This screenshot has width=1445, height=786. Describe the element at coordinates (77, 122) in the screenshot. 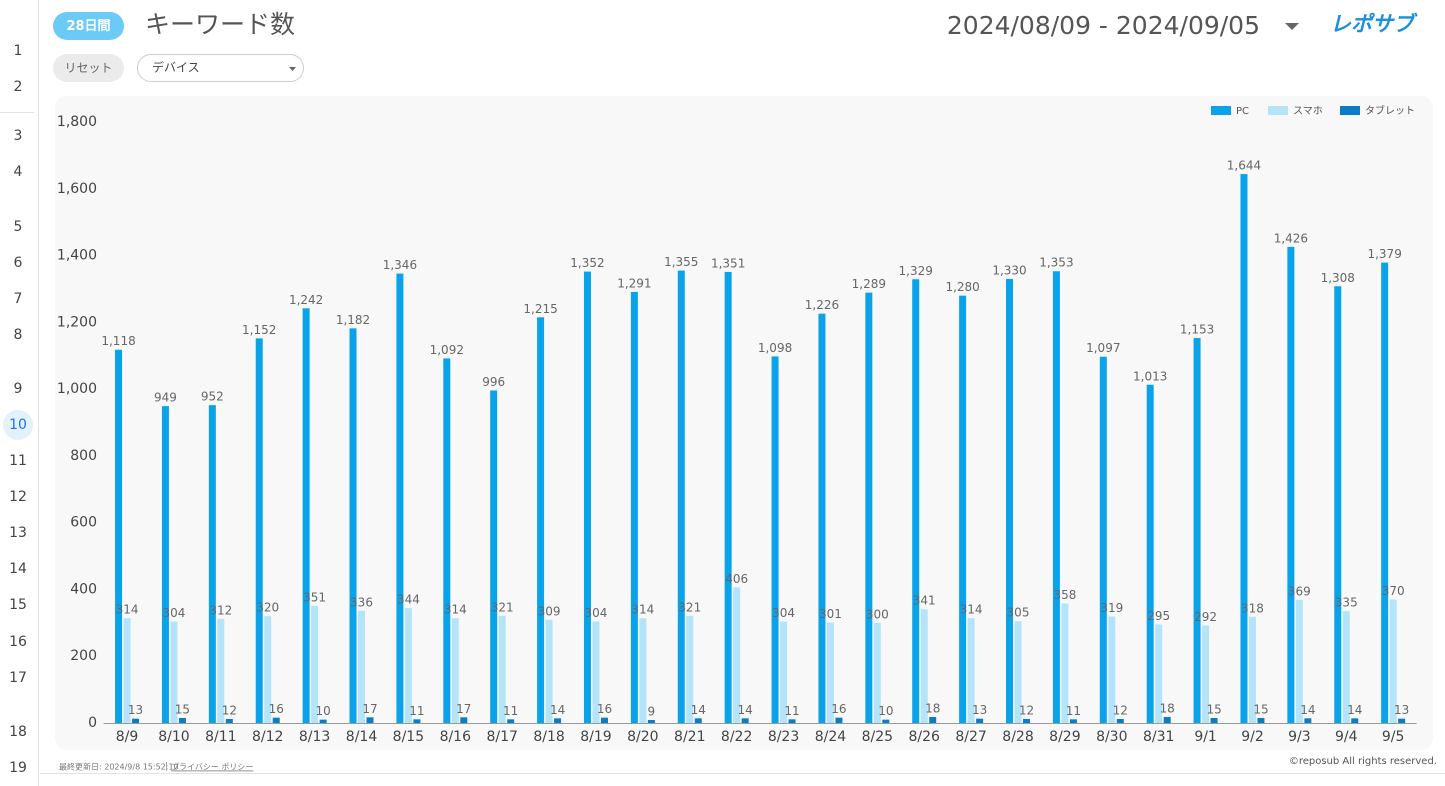

I see `y-tick-label: 1,800` at that location.